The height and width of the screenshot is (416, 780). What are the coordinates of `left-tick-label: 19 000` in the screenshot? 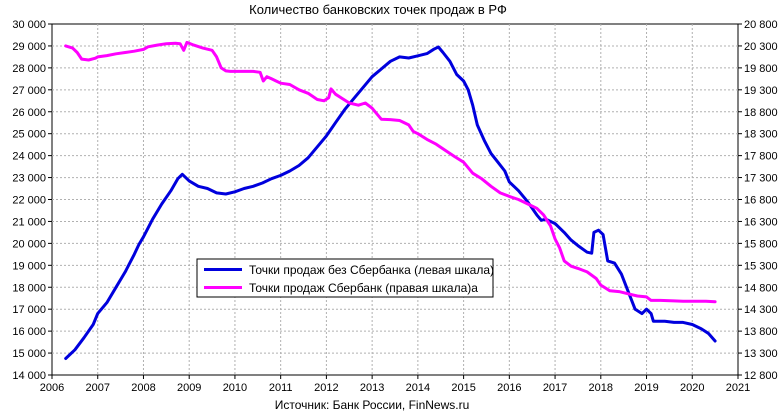 It's located at (29, 266).